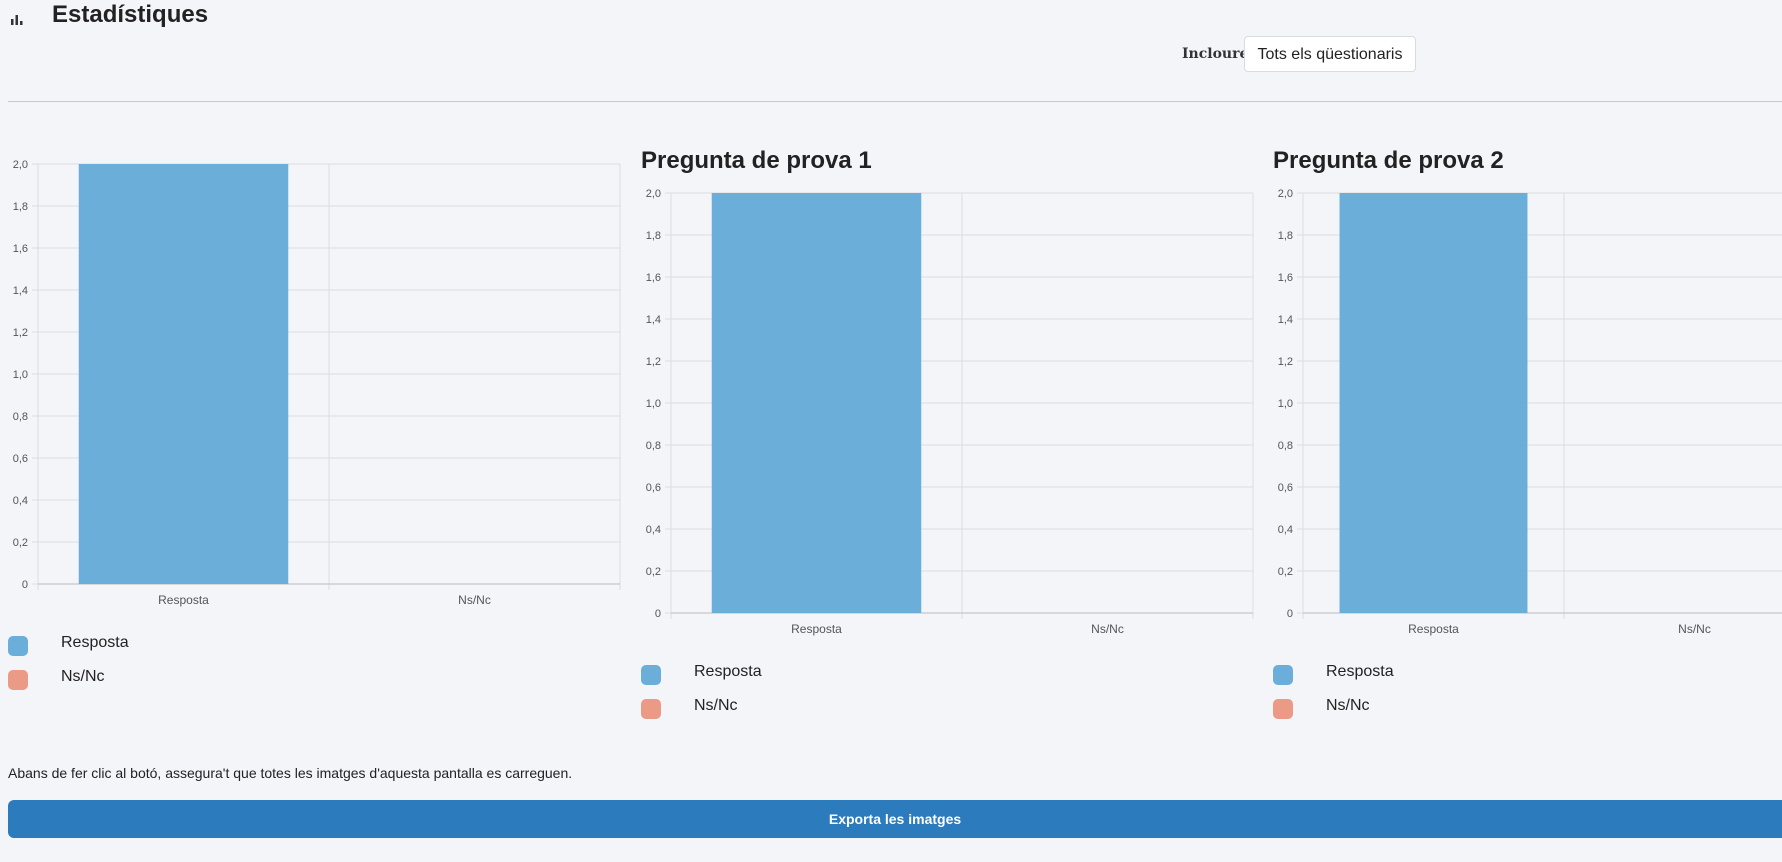  I want to click on bar-chart-icon, so click(17, 20).